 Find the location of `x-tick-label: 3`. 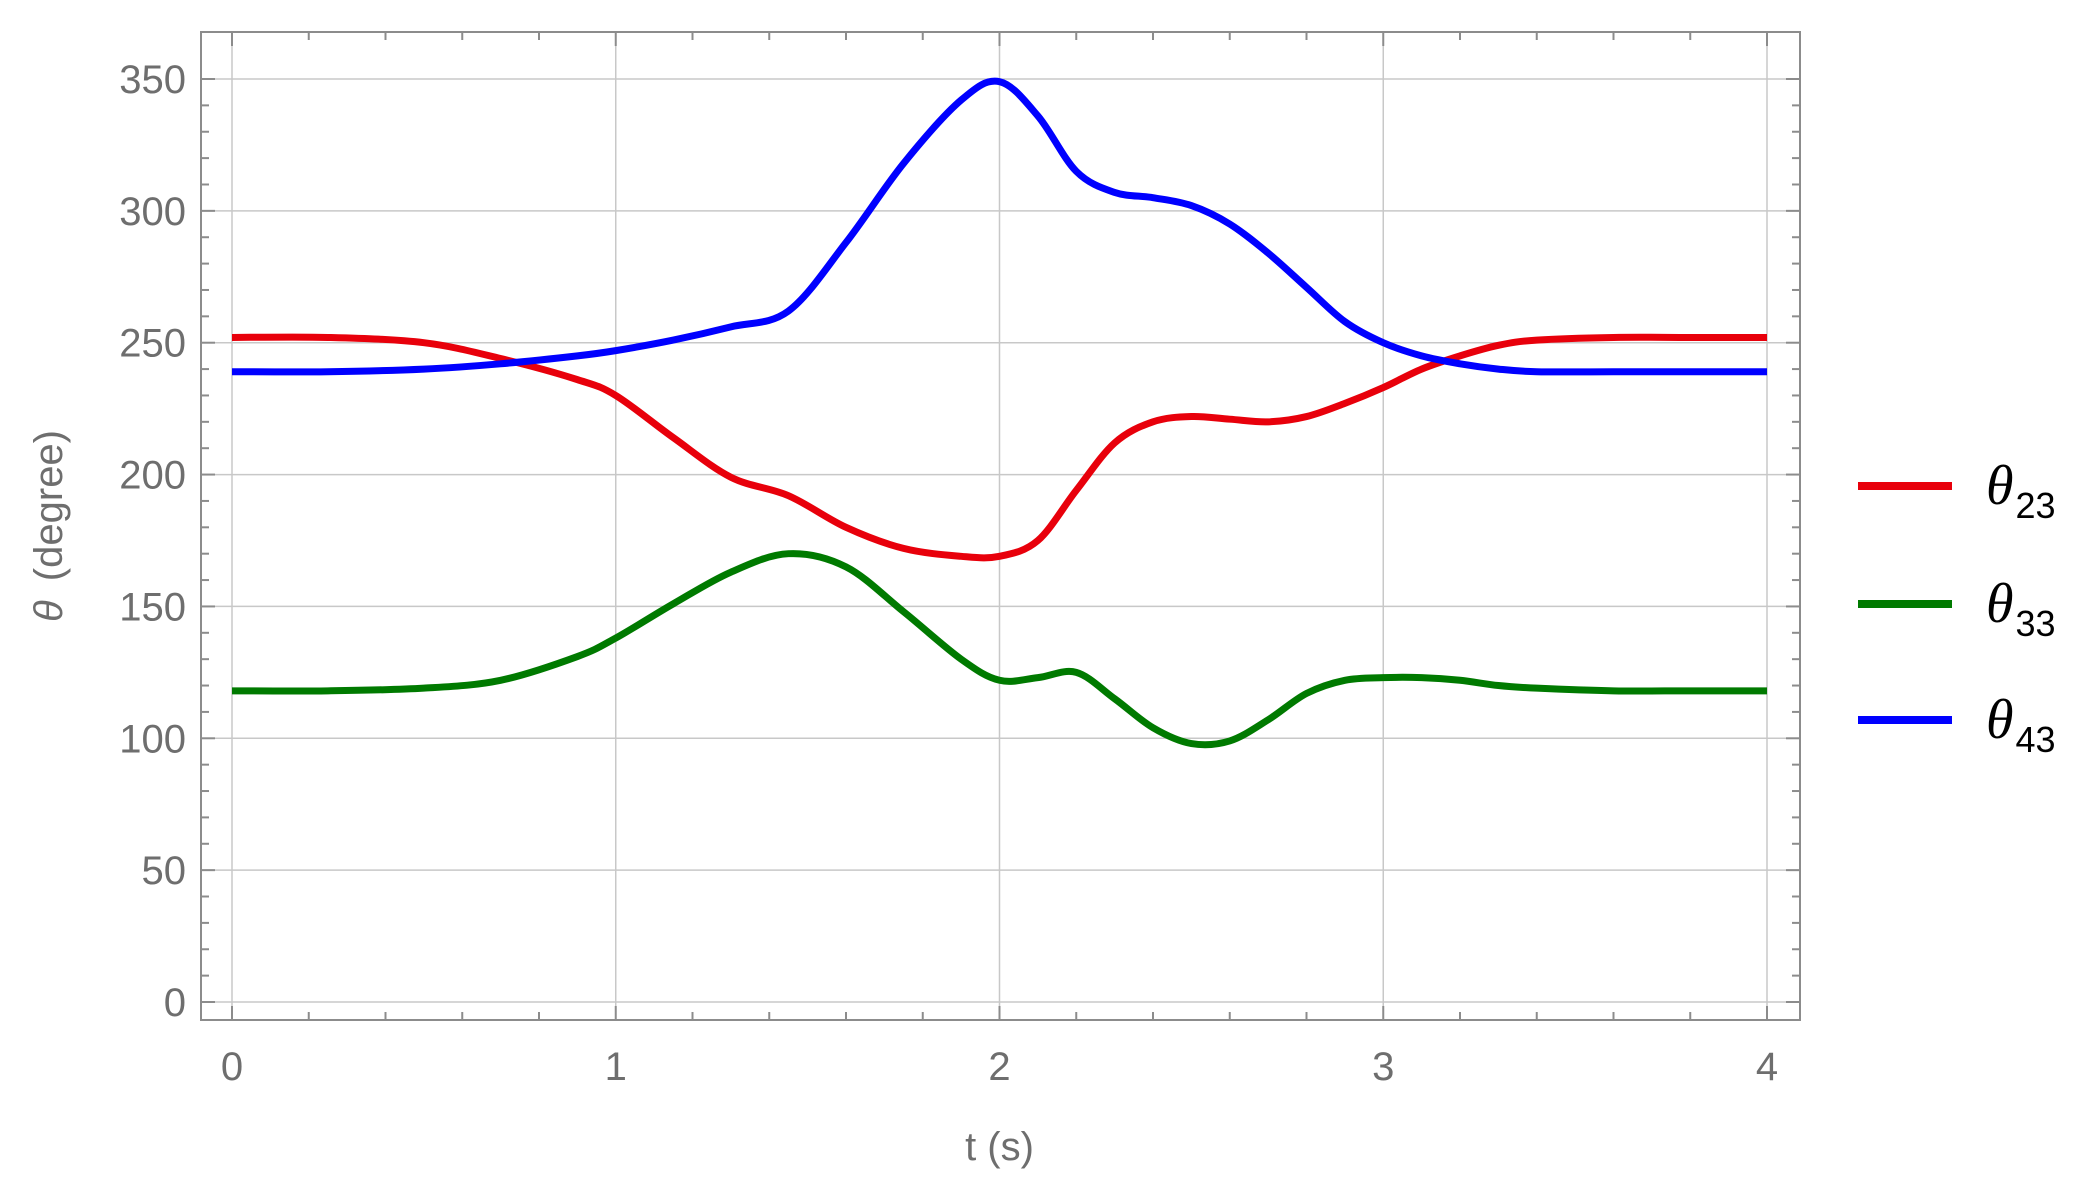

x-tick-label: 3 is located at coordinates (1383, 1067).